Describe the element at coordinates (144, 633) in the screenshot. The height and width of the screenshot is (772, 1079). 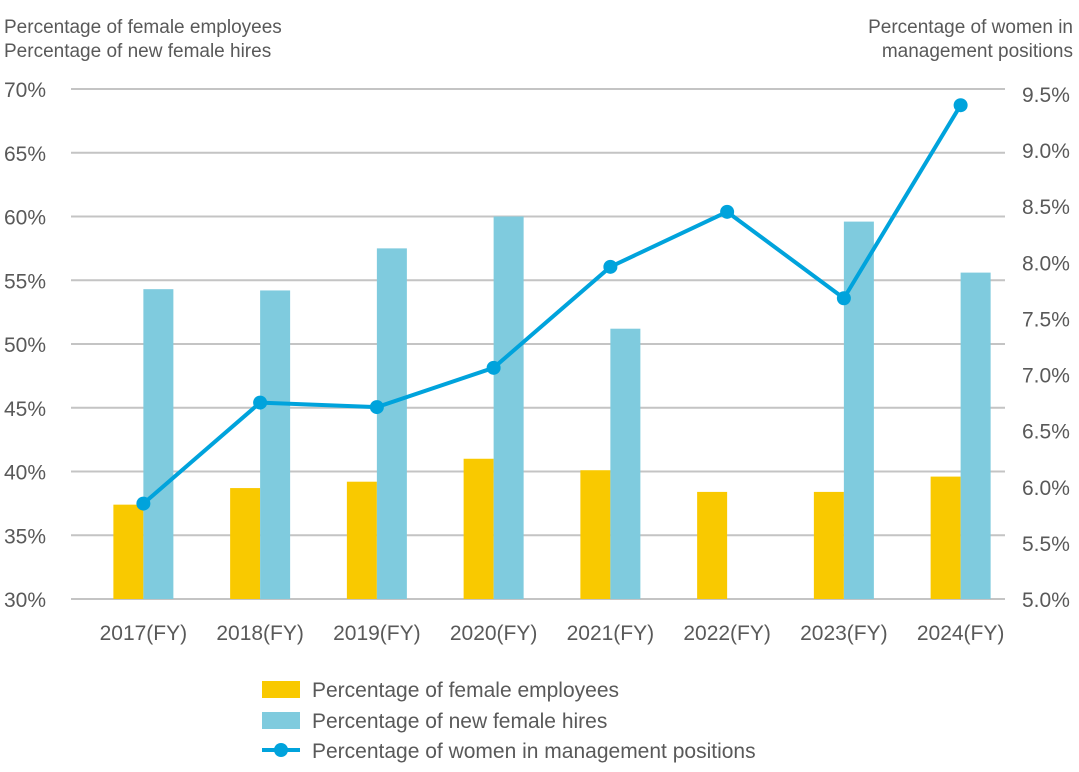
I see `x-tick-label: 2017(FY)` at that location.